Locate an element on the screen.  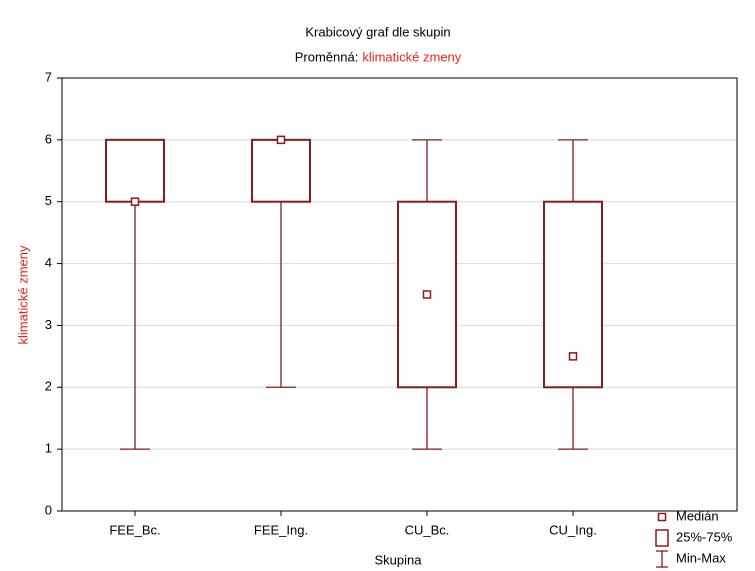
y-tick-label: 0 is located at coordinates (48, 509).